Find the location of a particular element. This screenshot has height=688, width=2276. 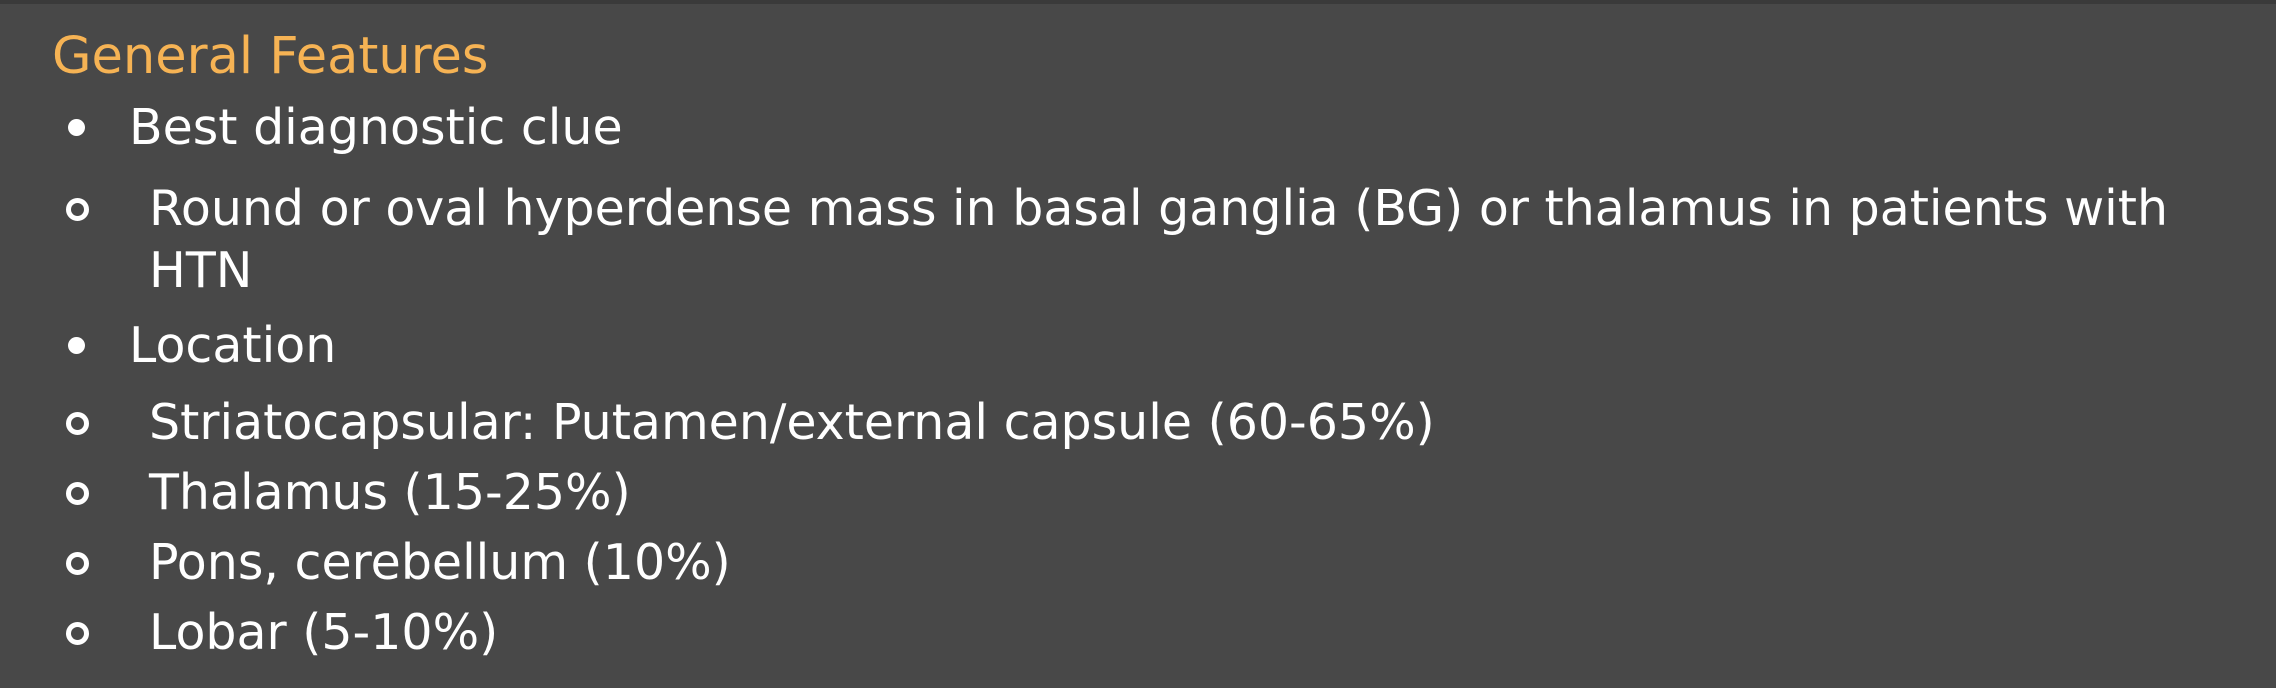

list-item-location: Location is located at coordinates (1152, 346).